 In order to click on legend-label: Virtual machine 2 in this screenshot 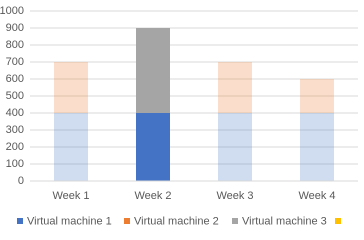, I will do `click(176, 221)`.